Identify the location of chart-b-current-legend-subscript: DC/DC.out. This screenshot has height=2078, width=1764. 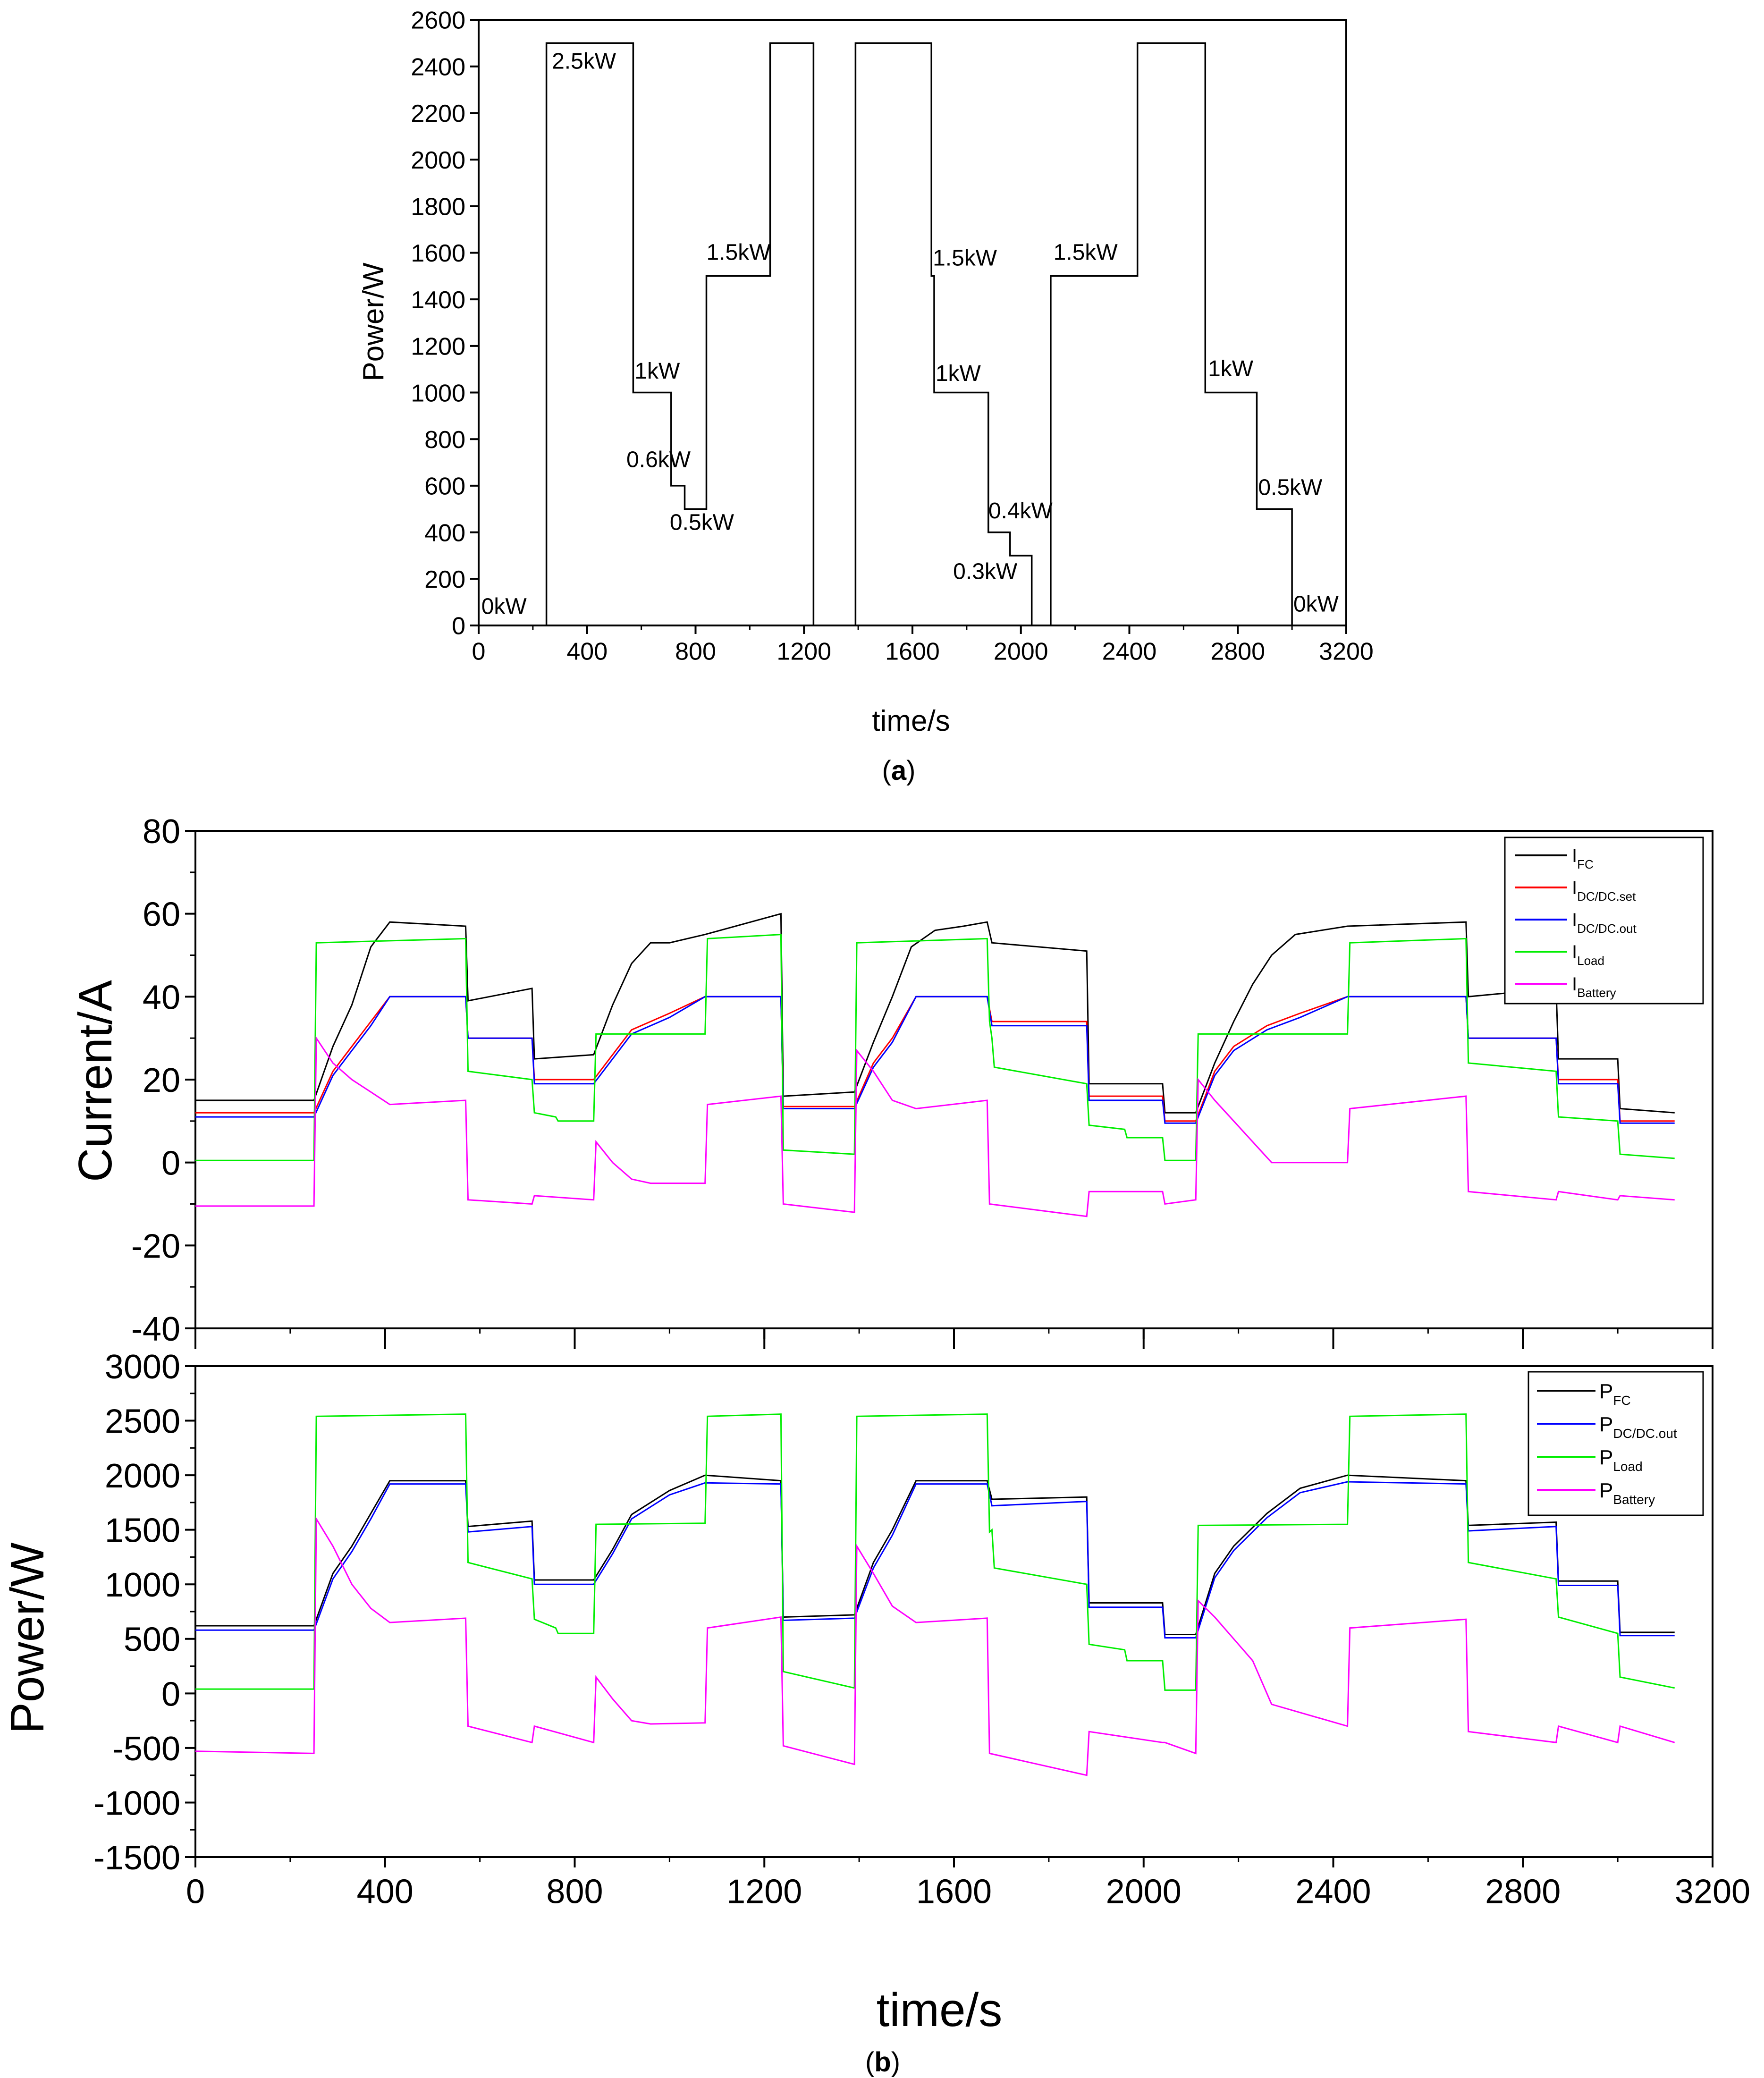
(1607, 928).